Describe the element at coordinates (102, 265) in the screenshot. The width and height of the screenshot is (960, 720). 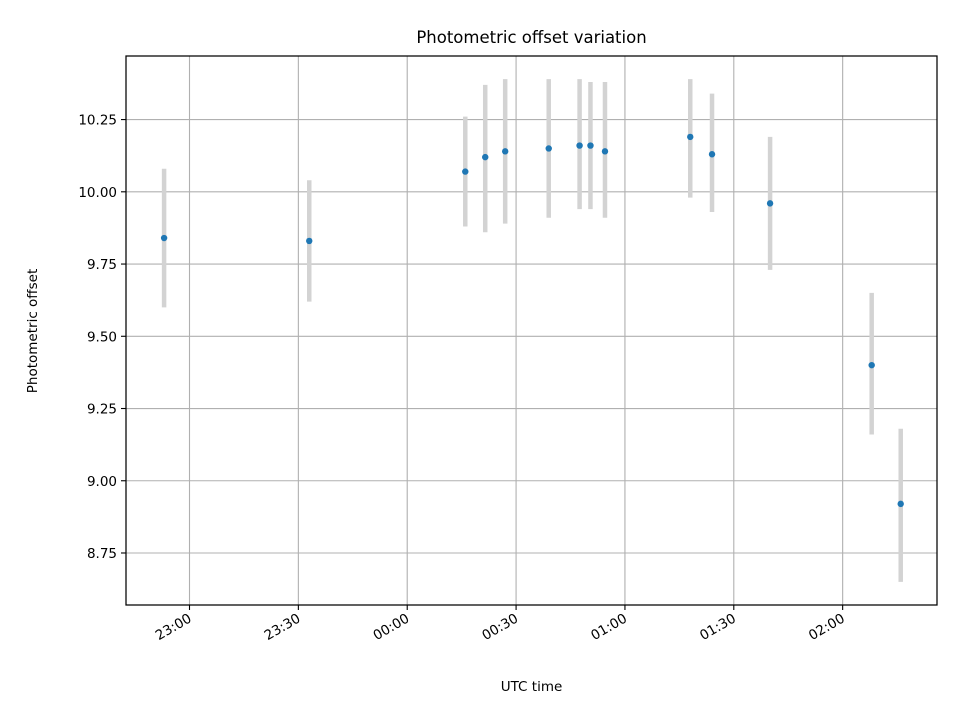
I see `y-tick-label: 9.75` at that location.